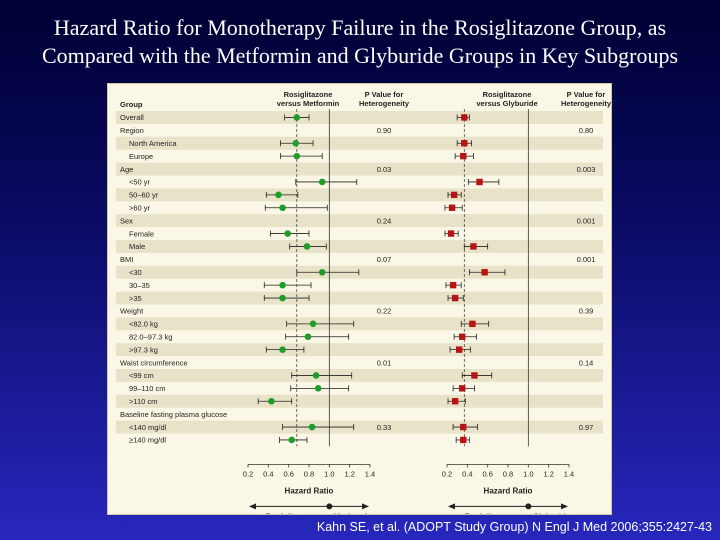 Image resolution: width=720 pixels, height=540 pixels. I want to click on row-label: <99 cm, so click(141, 375).